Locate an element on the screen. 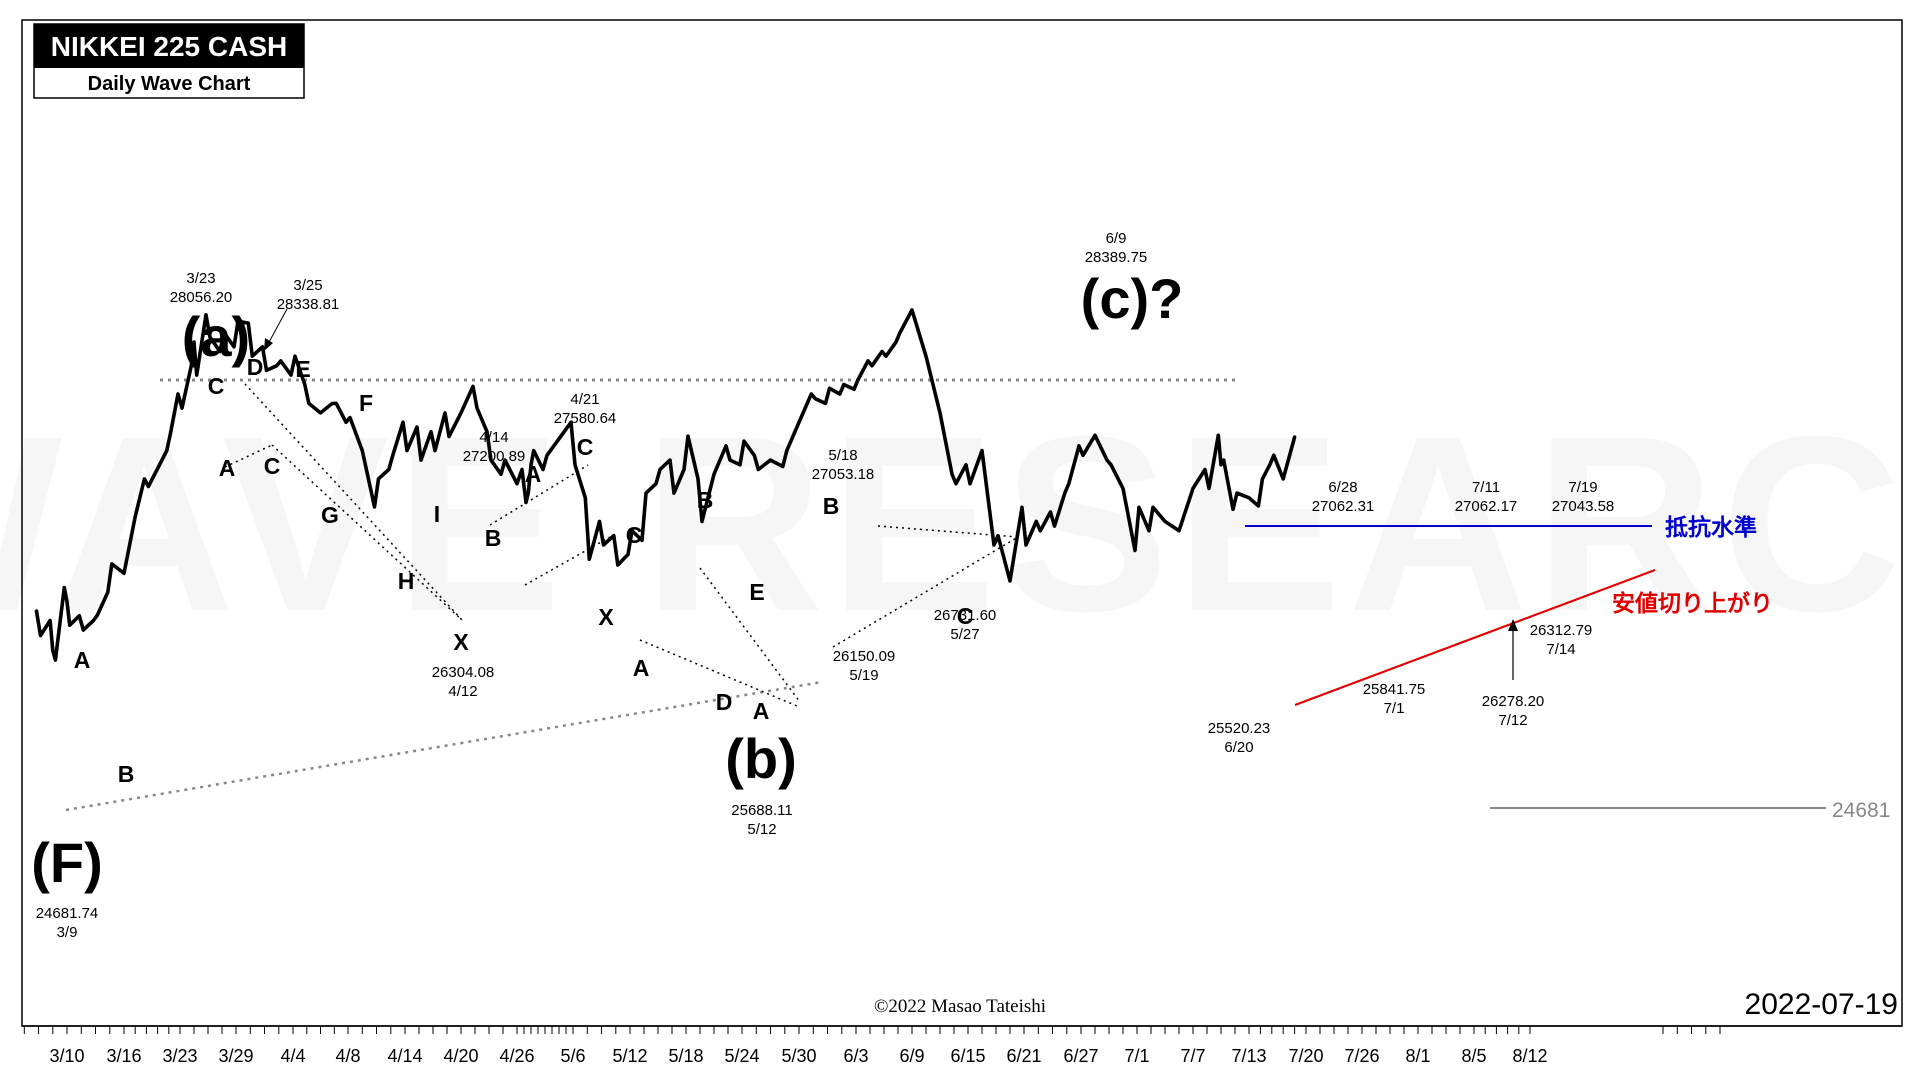 The width and height of the screenshot is (1920, 1085). price-label-date: 7/14 is located at coordinates (1560, 649).